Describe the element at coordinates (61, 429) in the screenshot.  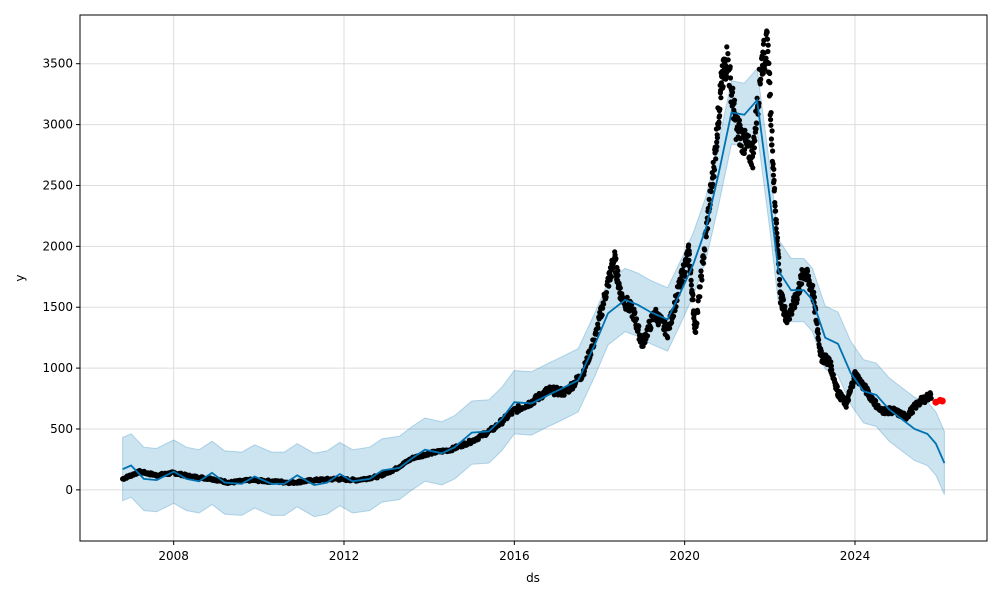
I see `y-tick-label: 500` at that location.